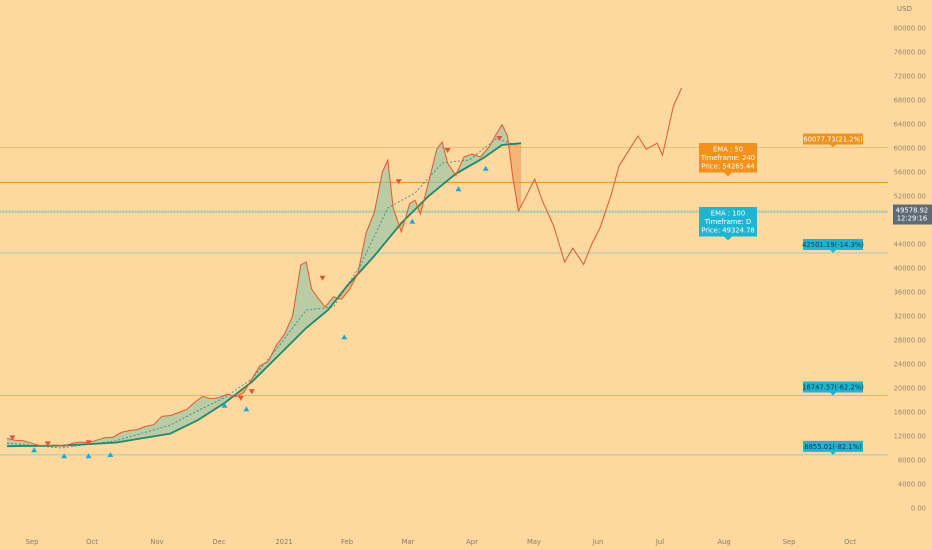 The width and height of the screenshot is (932, 550). I want to click on x-tick-label: Jun, so click(598, 542).